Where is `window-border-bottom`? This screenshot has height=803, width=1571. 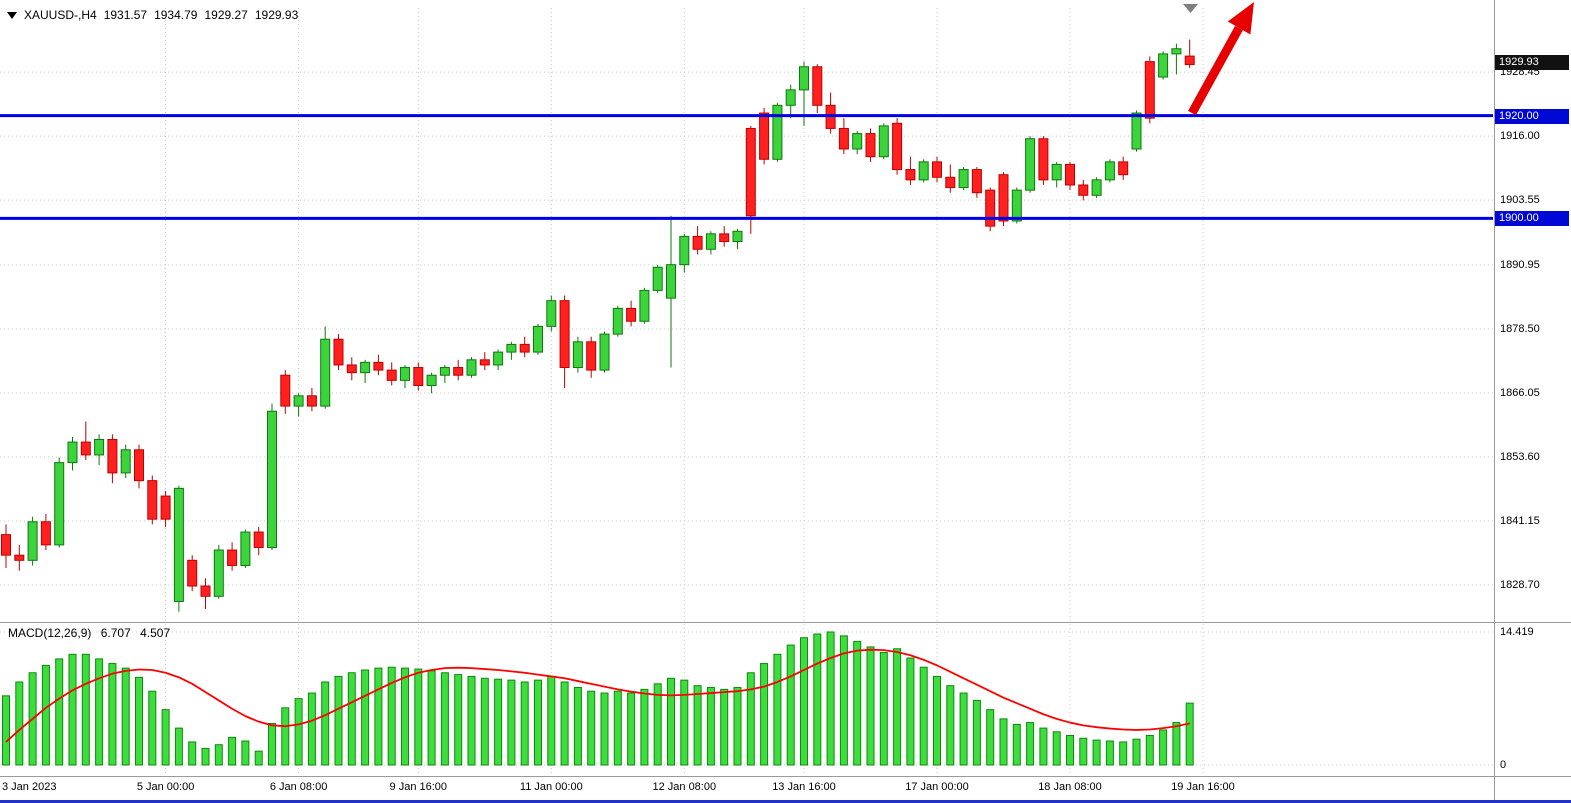 window-border-bottom is located at coordinates (785, 801).